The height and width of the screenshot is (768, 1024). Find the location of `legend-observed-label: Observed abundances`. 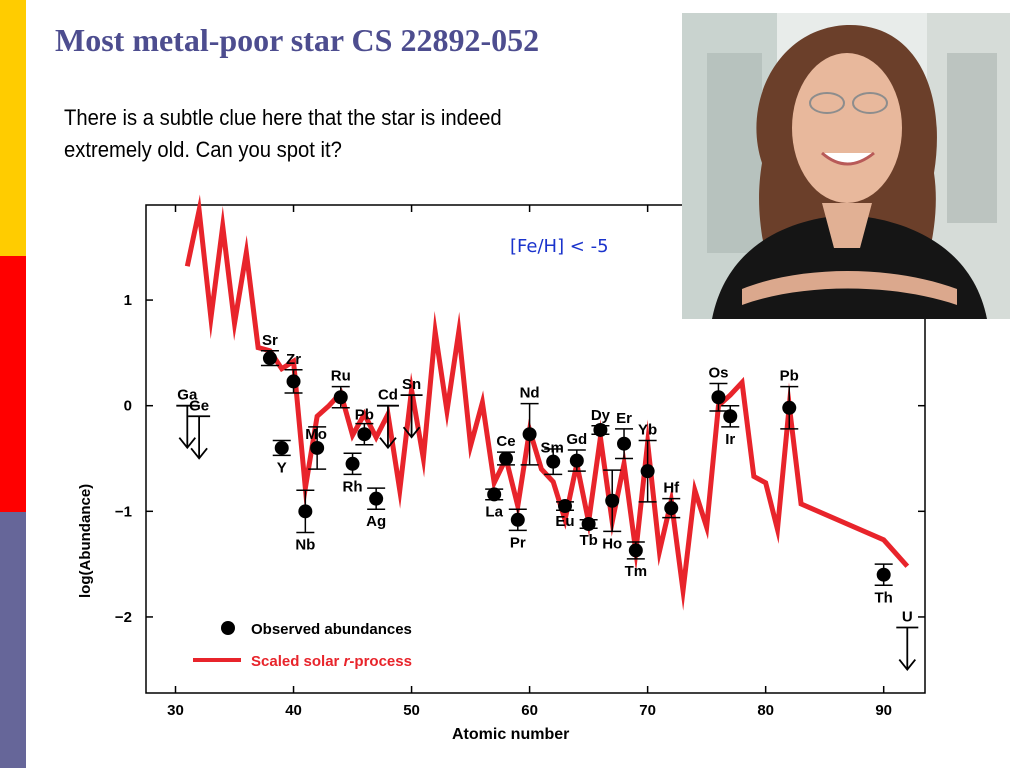

legend-observed-label: Observed abundances is located at coordinates (331, 629).